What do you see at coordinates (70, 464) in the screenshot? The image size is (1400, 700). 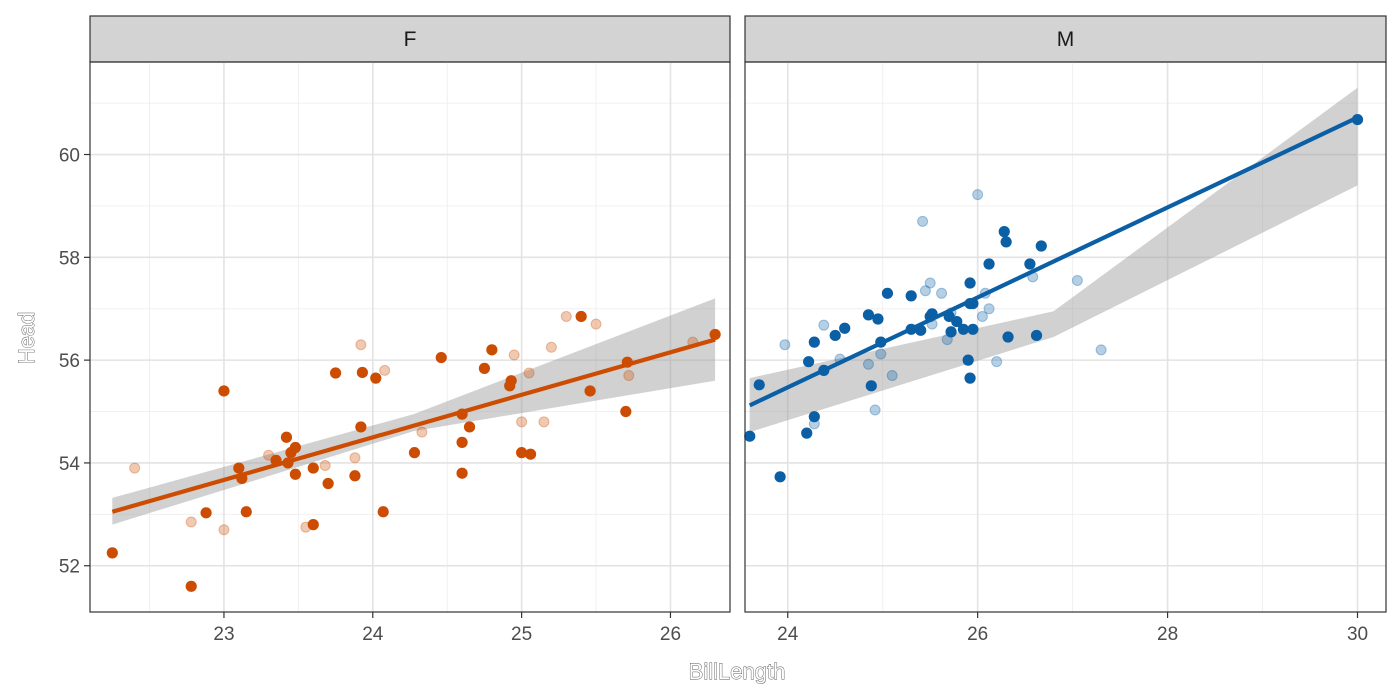 I see `y-tick-label: 54` at bounding box center [70, 464].